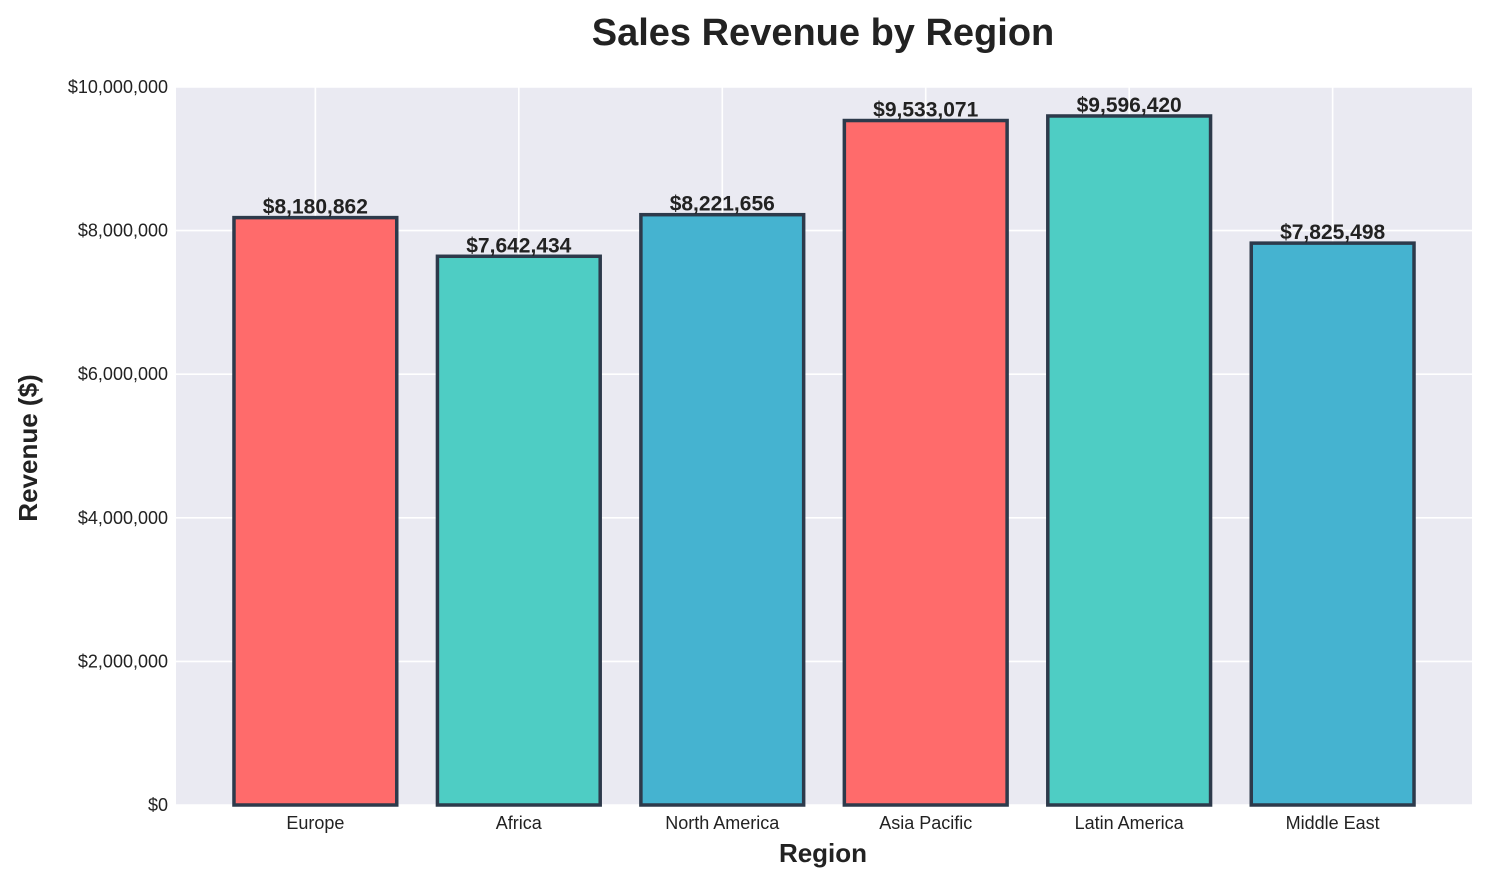  What do you see at coordinates (722, 509) in the screenshot?
I see `bar-north-america` at bounding box center [722, 509].